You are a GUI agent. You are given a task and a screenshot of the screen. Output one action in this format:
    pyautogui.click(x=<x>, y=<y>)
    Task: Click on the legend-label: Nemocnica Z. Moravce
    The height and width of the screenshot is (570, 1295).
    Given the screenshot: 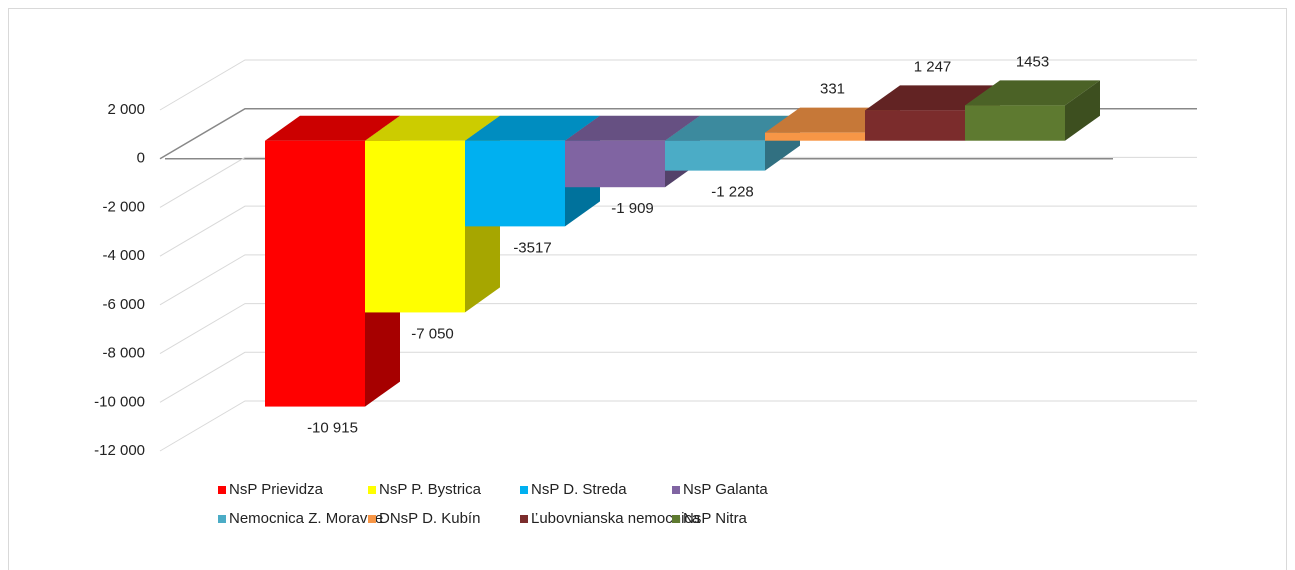 What is the action you would take?
    pyautogui.click(x=306, y=518)
    